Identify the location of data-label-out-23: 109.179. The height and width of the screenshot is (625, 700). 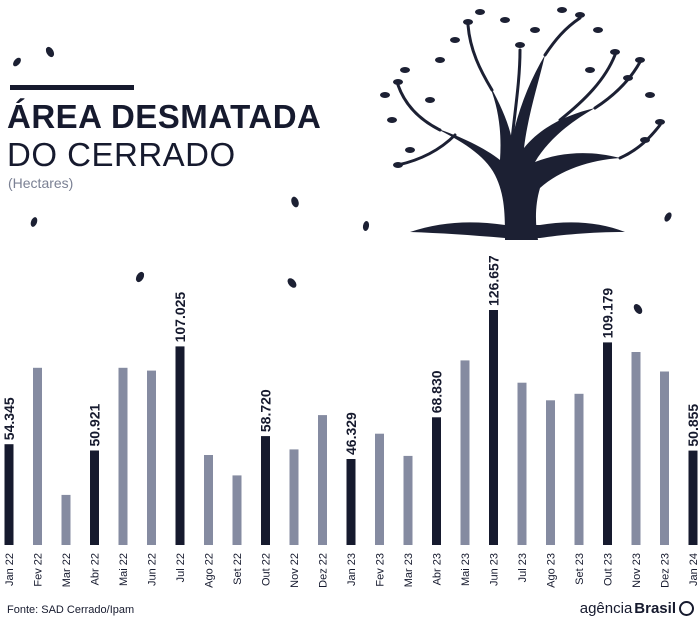
(608, 313).